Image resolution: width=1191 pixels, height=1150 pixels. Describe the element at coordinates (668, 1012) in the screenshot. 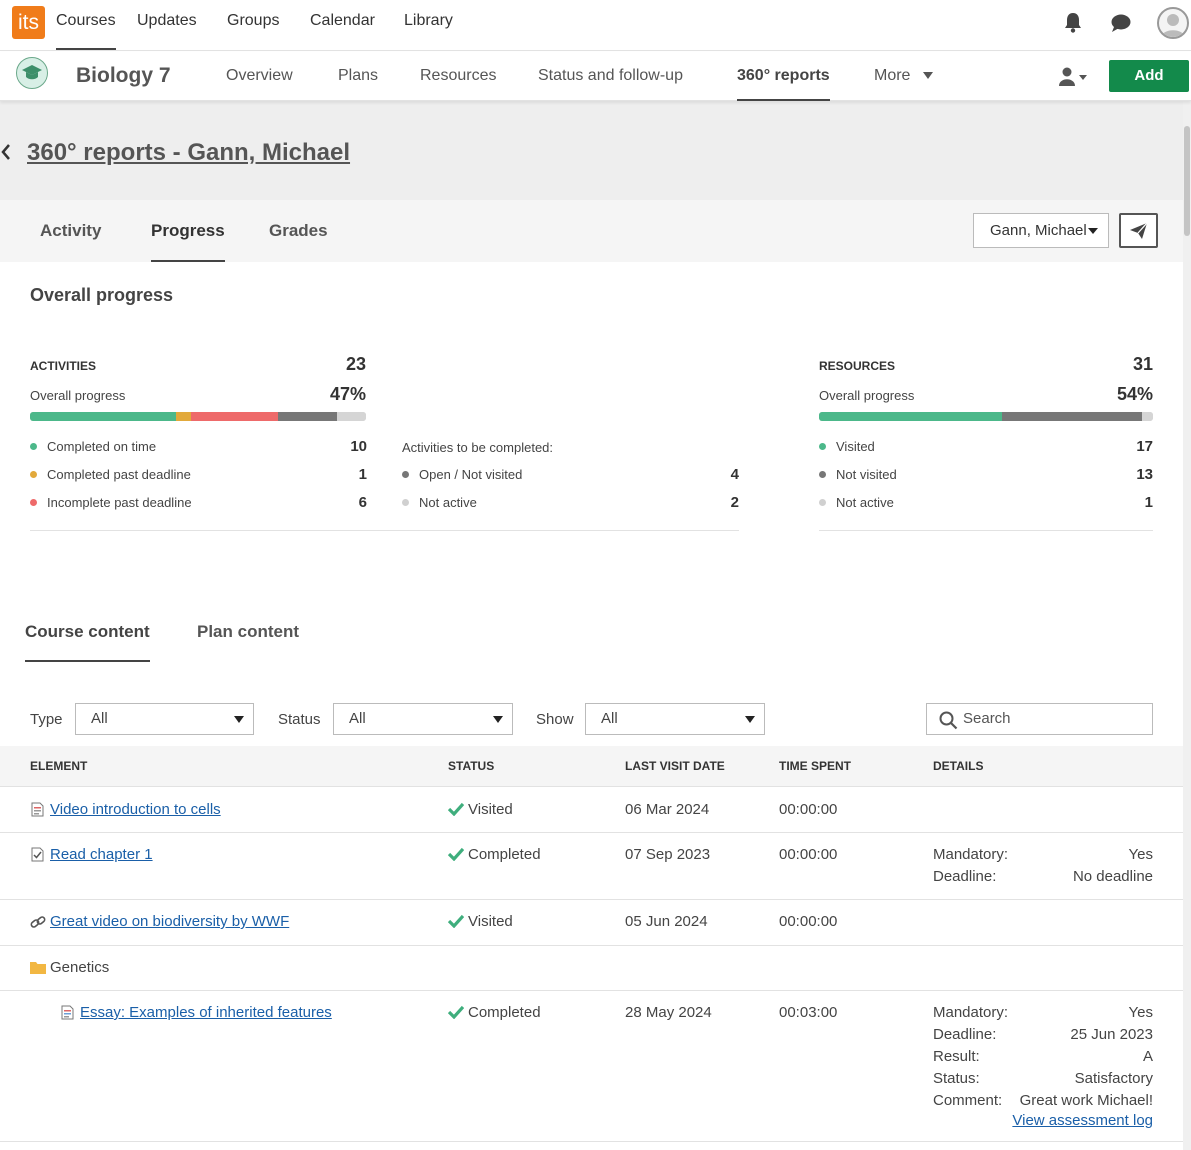

I see `last-visit-date: 28 May 2024` at that location.